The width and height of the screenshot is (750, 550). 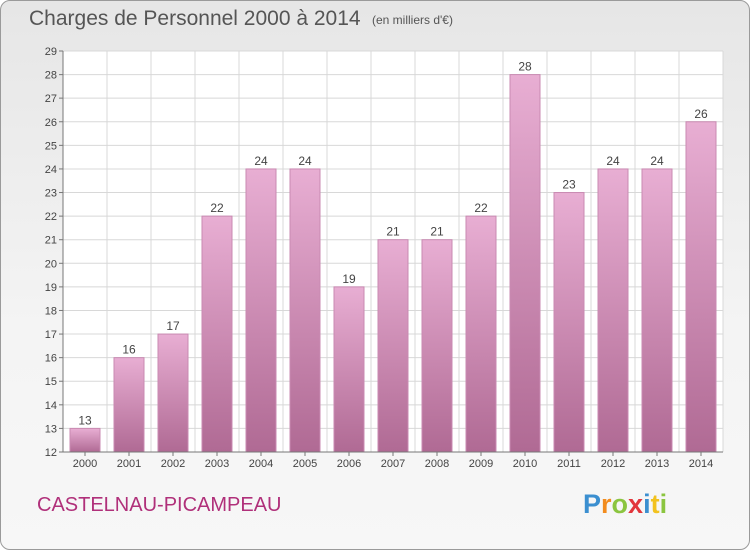 I want to click on x-tick-label: 2007, so click(x=393, y=464).